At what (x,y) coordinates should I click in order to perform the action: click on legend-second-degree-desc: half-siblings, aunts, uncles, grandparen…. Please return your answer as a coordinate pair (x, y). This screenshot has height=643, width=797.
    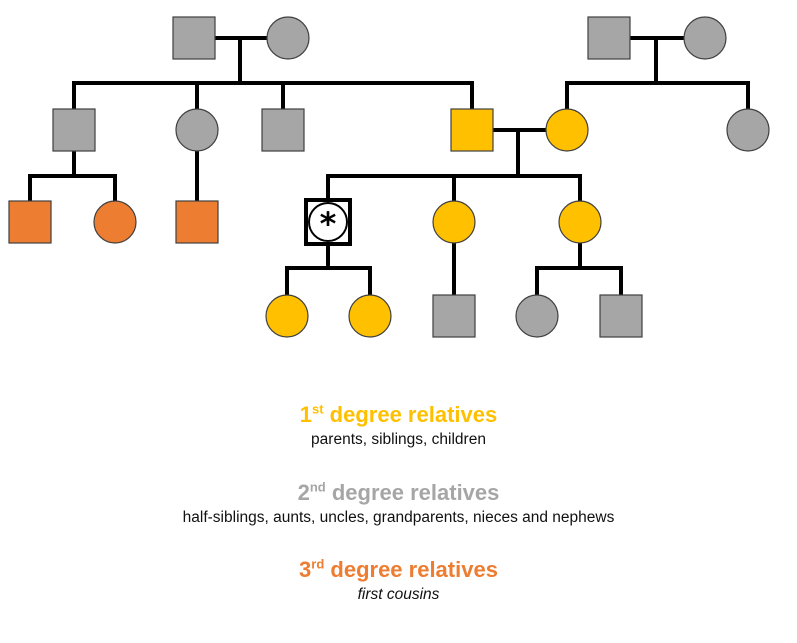
    Looking at the image, I should click on (398, 517).